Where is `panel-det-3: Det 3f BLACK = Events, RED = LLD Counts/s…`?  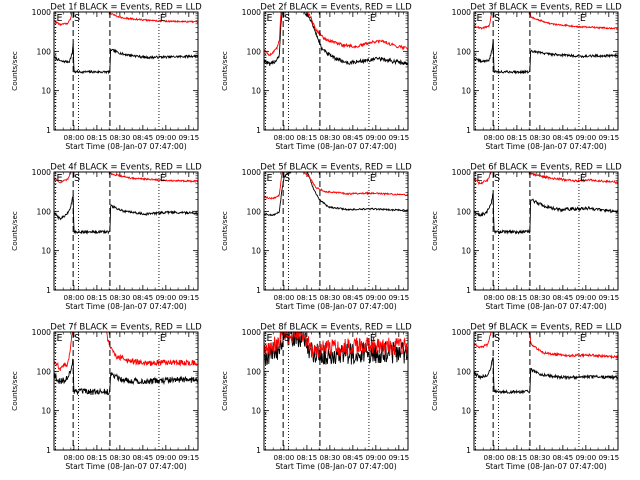
panel-det-3: Det 3f BLACK = Events, RED = LLD Counts/s… is located at coordinates (526, 77).